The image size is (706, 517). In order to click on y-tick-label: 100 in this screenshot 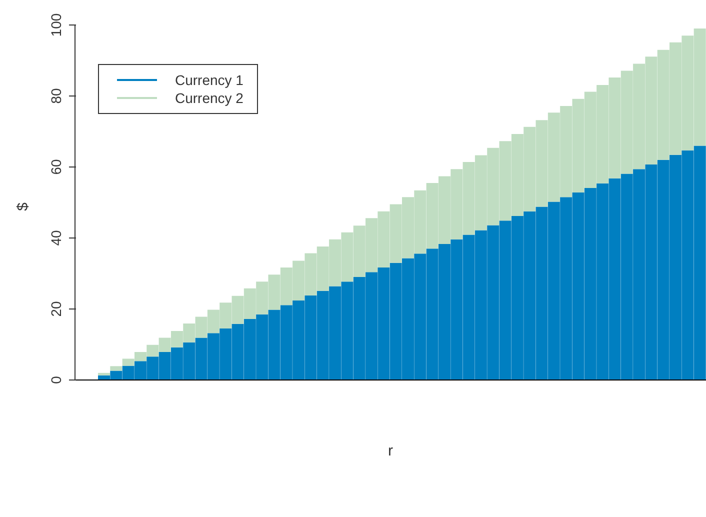, I will do `click(56, 25)`.